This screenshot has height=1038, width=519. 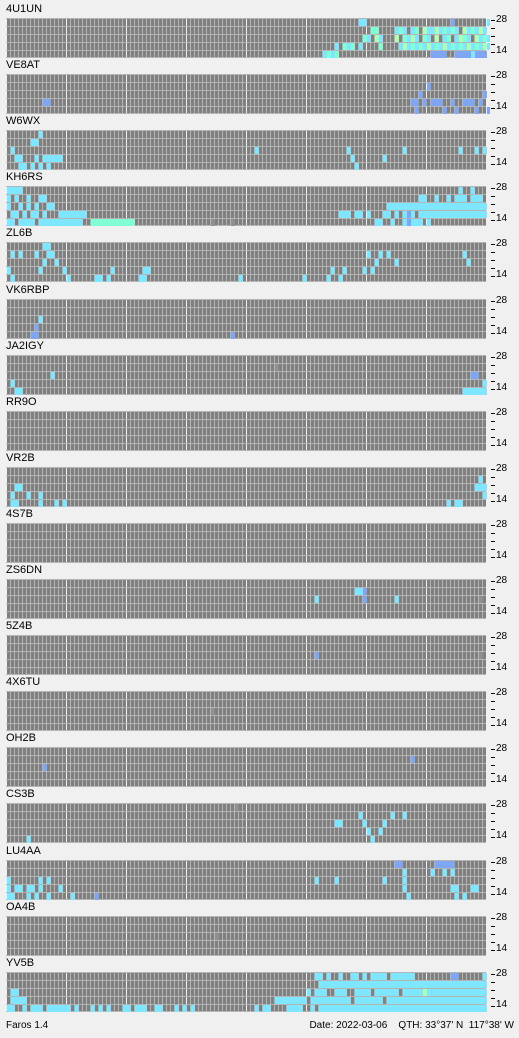 I want to click on beacon-panel: OH2B 28 14, so click(x=259, y=759).